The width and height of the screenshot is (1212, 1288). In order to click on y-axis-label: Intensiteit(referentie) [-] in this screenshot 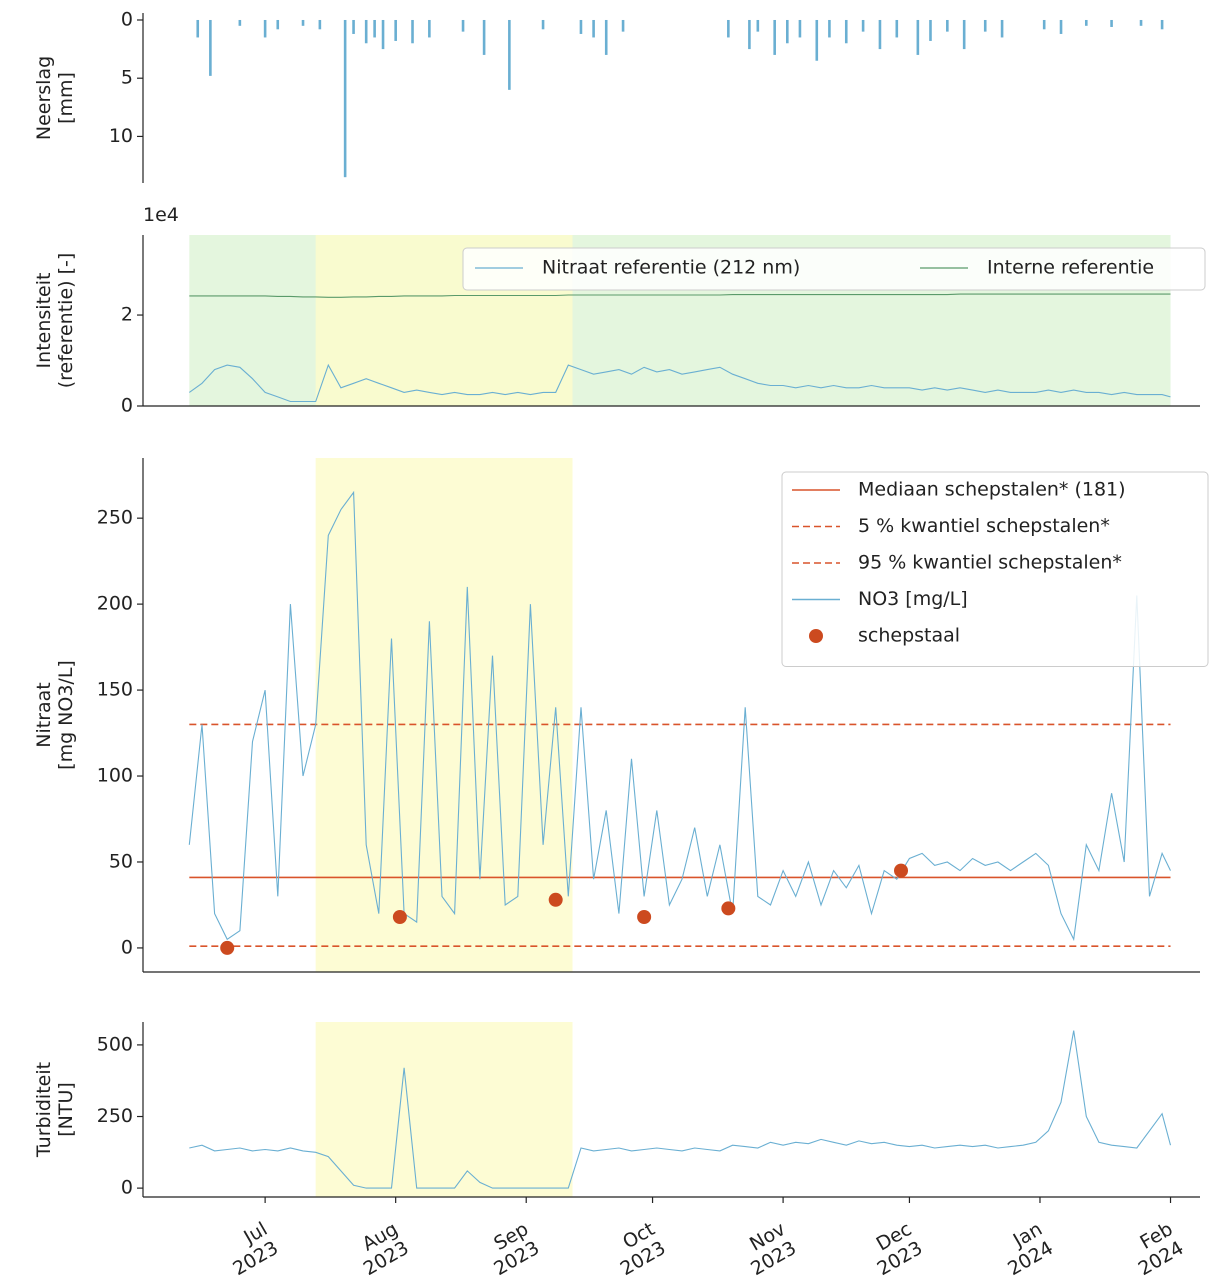, I will do `click(55, 321)`.